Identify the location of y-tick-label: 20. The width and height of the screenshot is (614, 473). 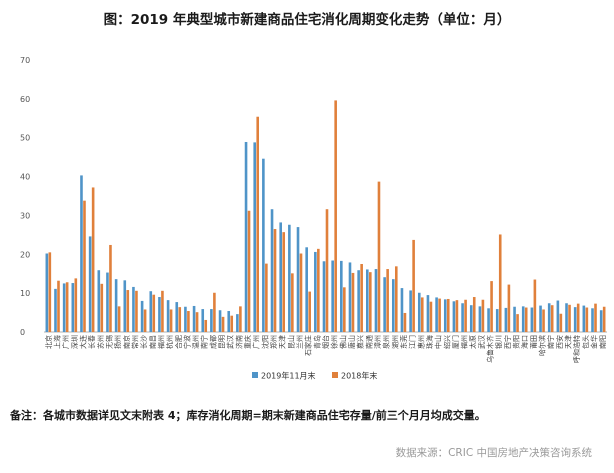
(25, 254).